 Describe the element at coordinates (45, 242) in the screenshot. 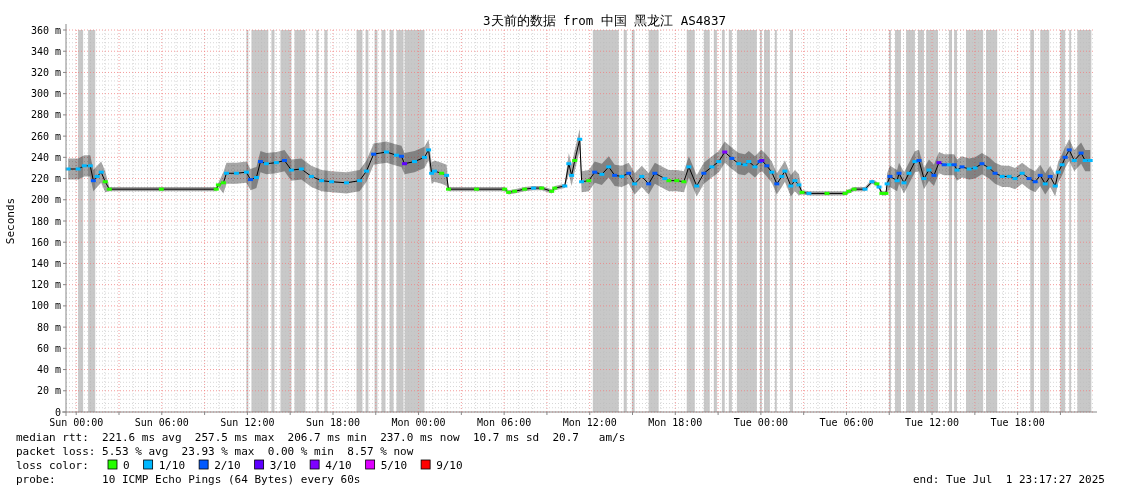

I see `y-tick-label: 160 m` at that location.